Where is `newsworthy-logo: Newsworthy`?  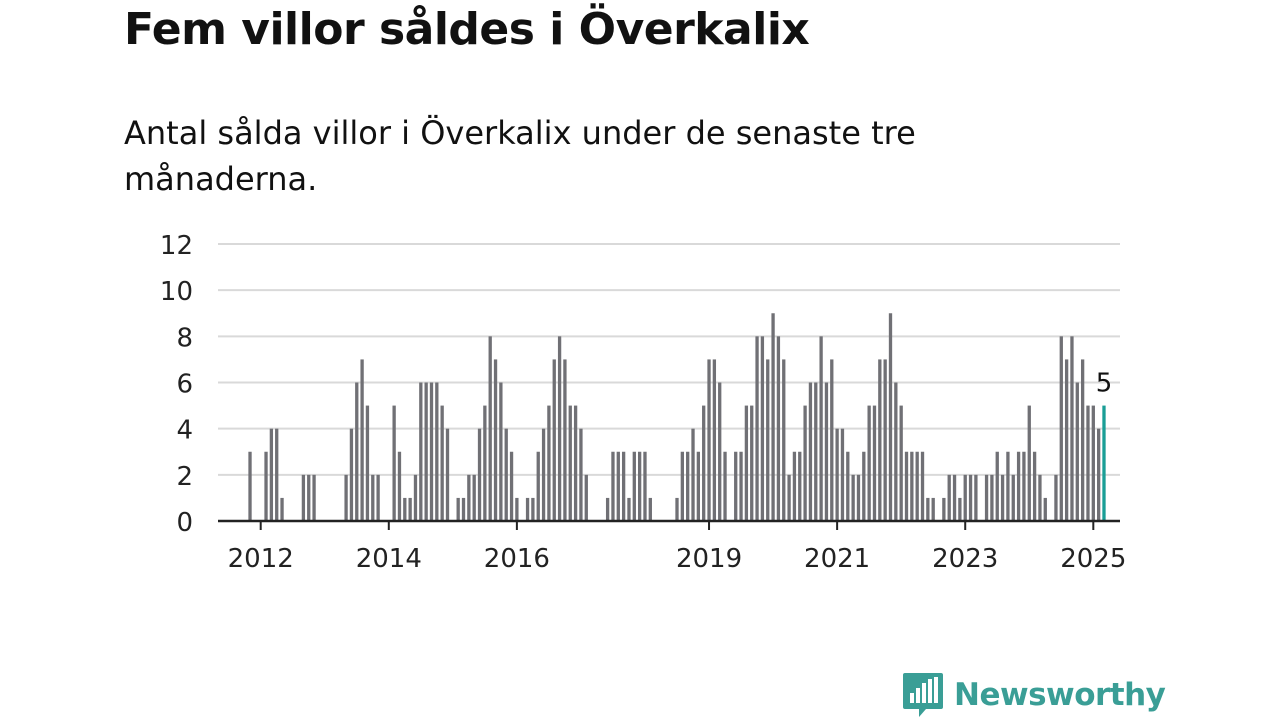 newsworthy-logo: Newsworthy is located at coordinates (1034, 695).